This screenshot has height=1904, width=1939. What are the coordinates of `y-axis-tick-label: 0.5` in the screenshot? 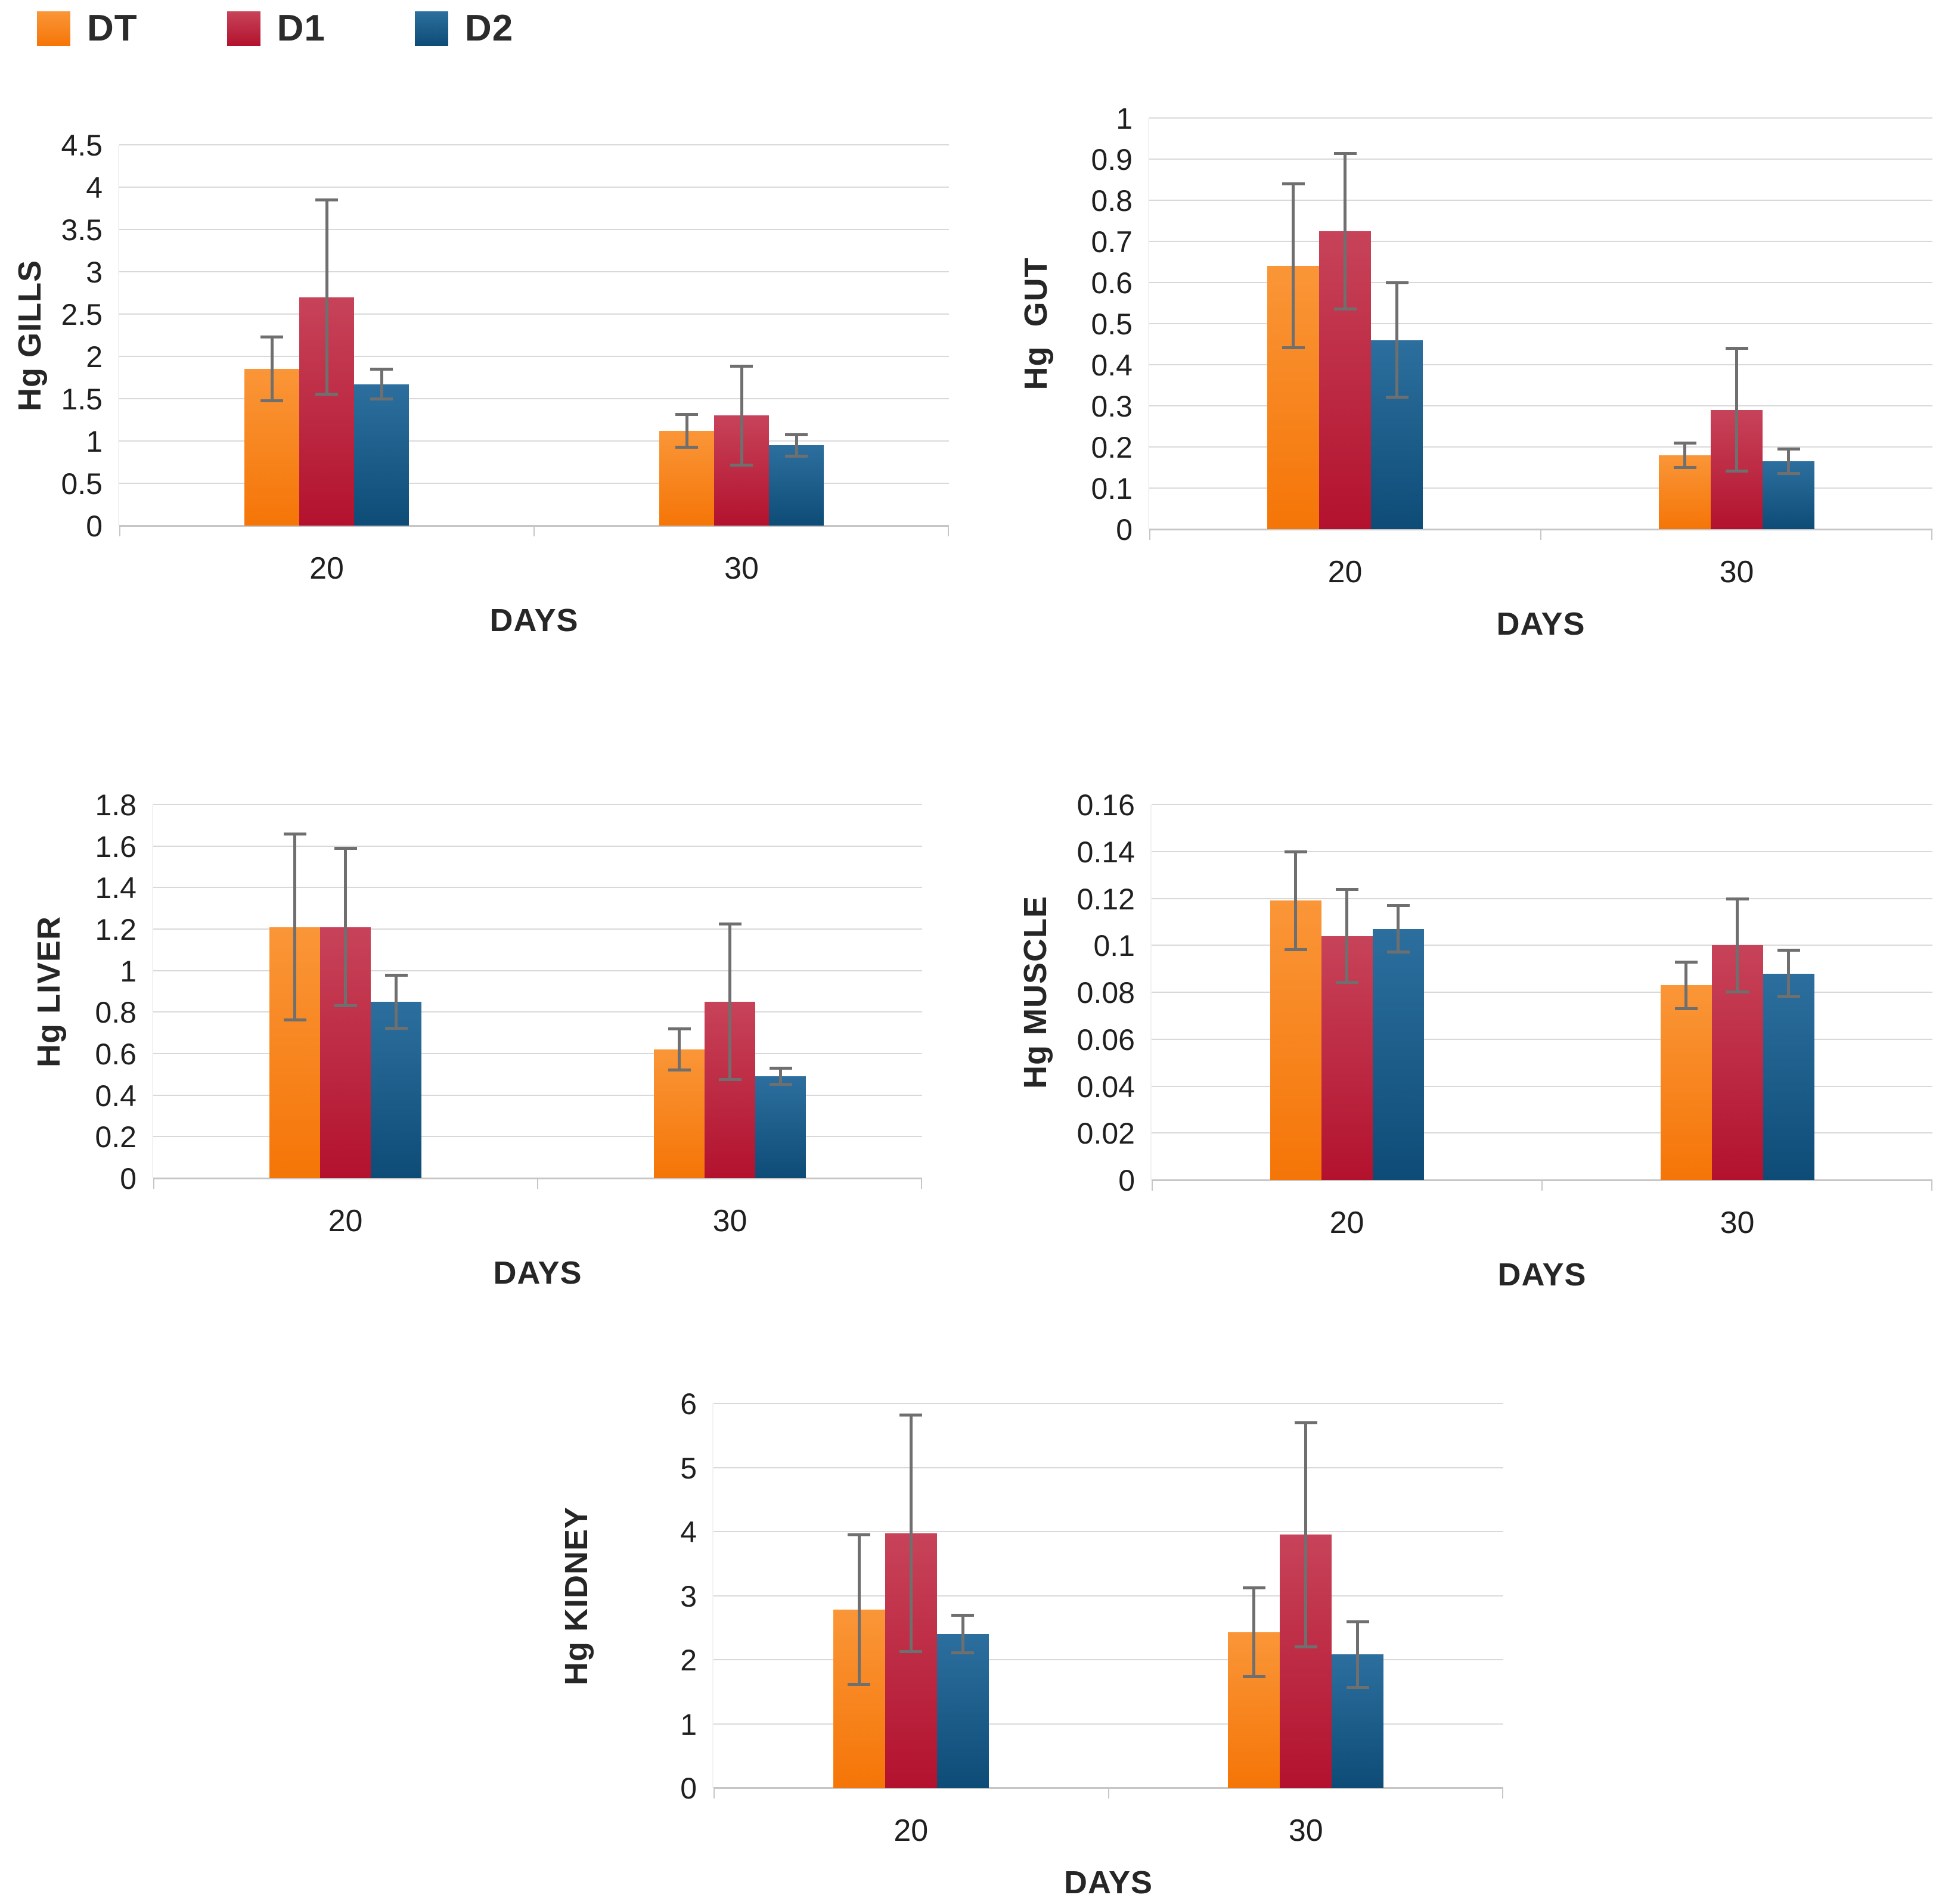 It's located at (1112, 324).